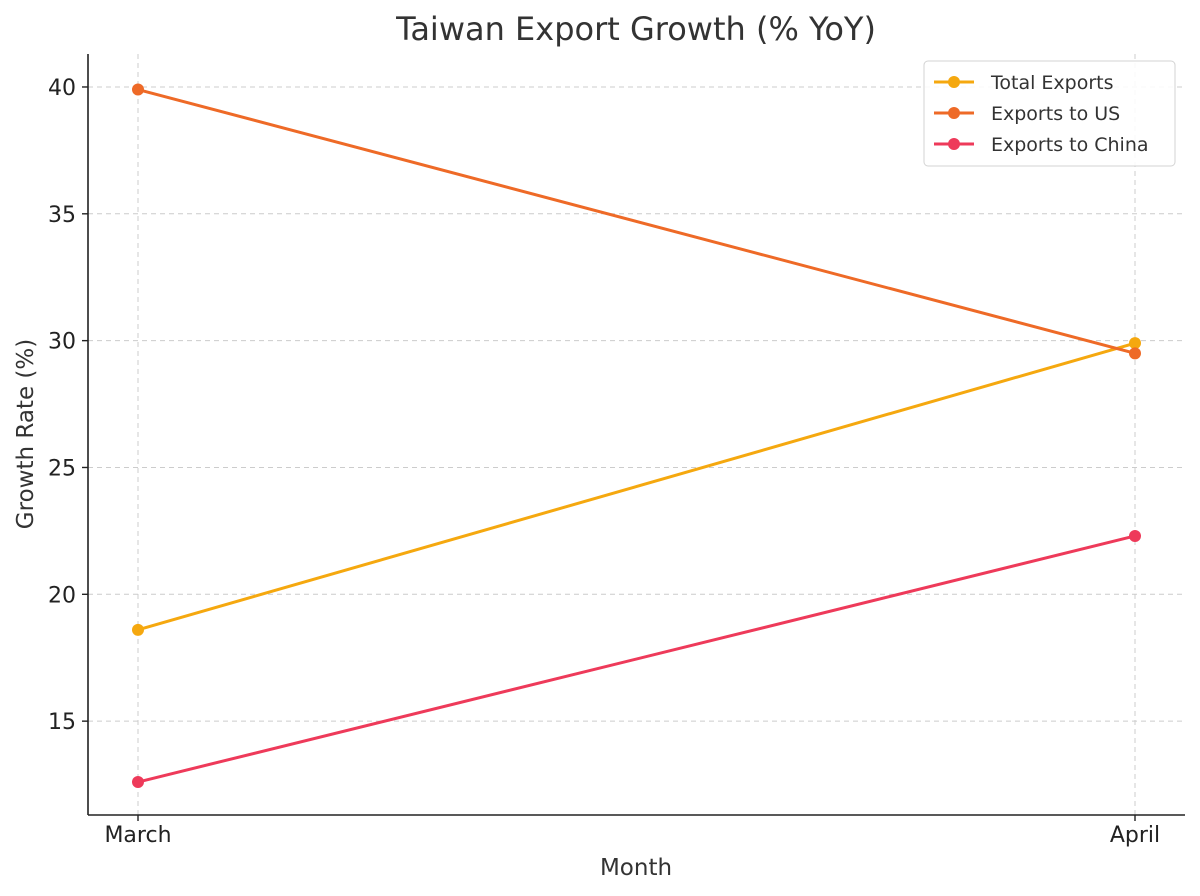 The height and width of the screenshot is (896, 1200). I want to click on legend-label: Exports to China, so click(1070, 145).